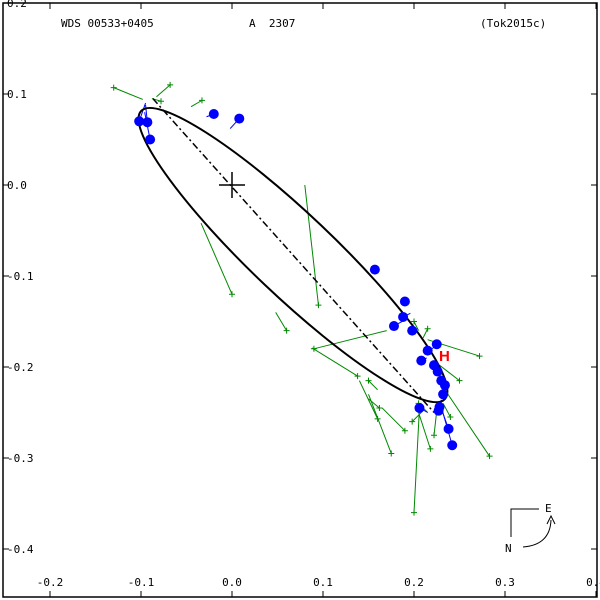 The width and height of the screenshot is (600, 600). I want to click on x-tick-label: -0.2, so click(50, 582).